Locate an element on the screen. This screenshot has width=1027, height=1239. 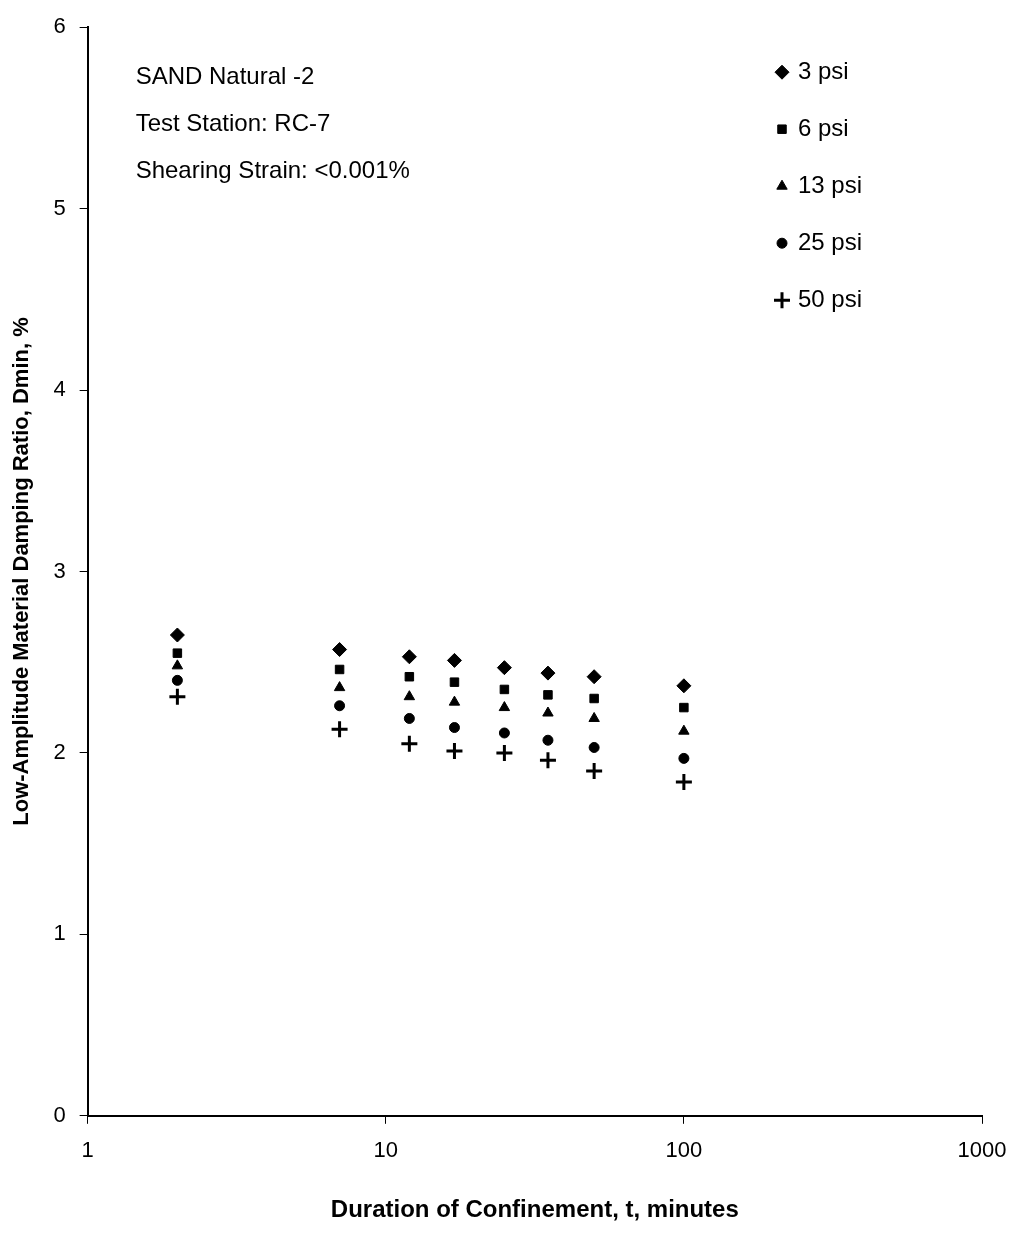
annotation: Shearing Strain: <0.001% is located at coordinates (272, 169).